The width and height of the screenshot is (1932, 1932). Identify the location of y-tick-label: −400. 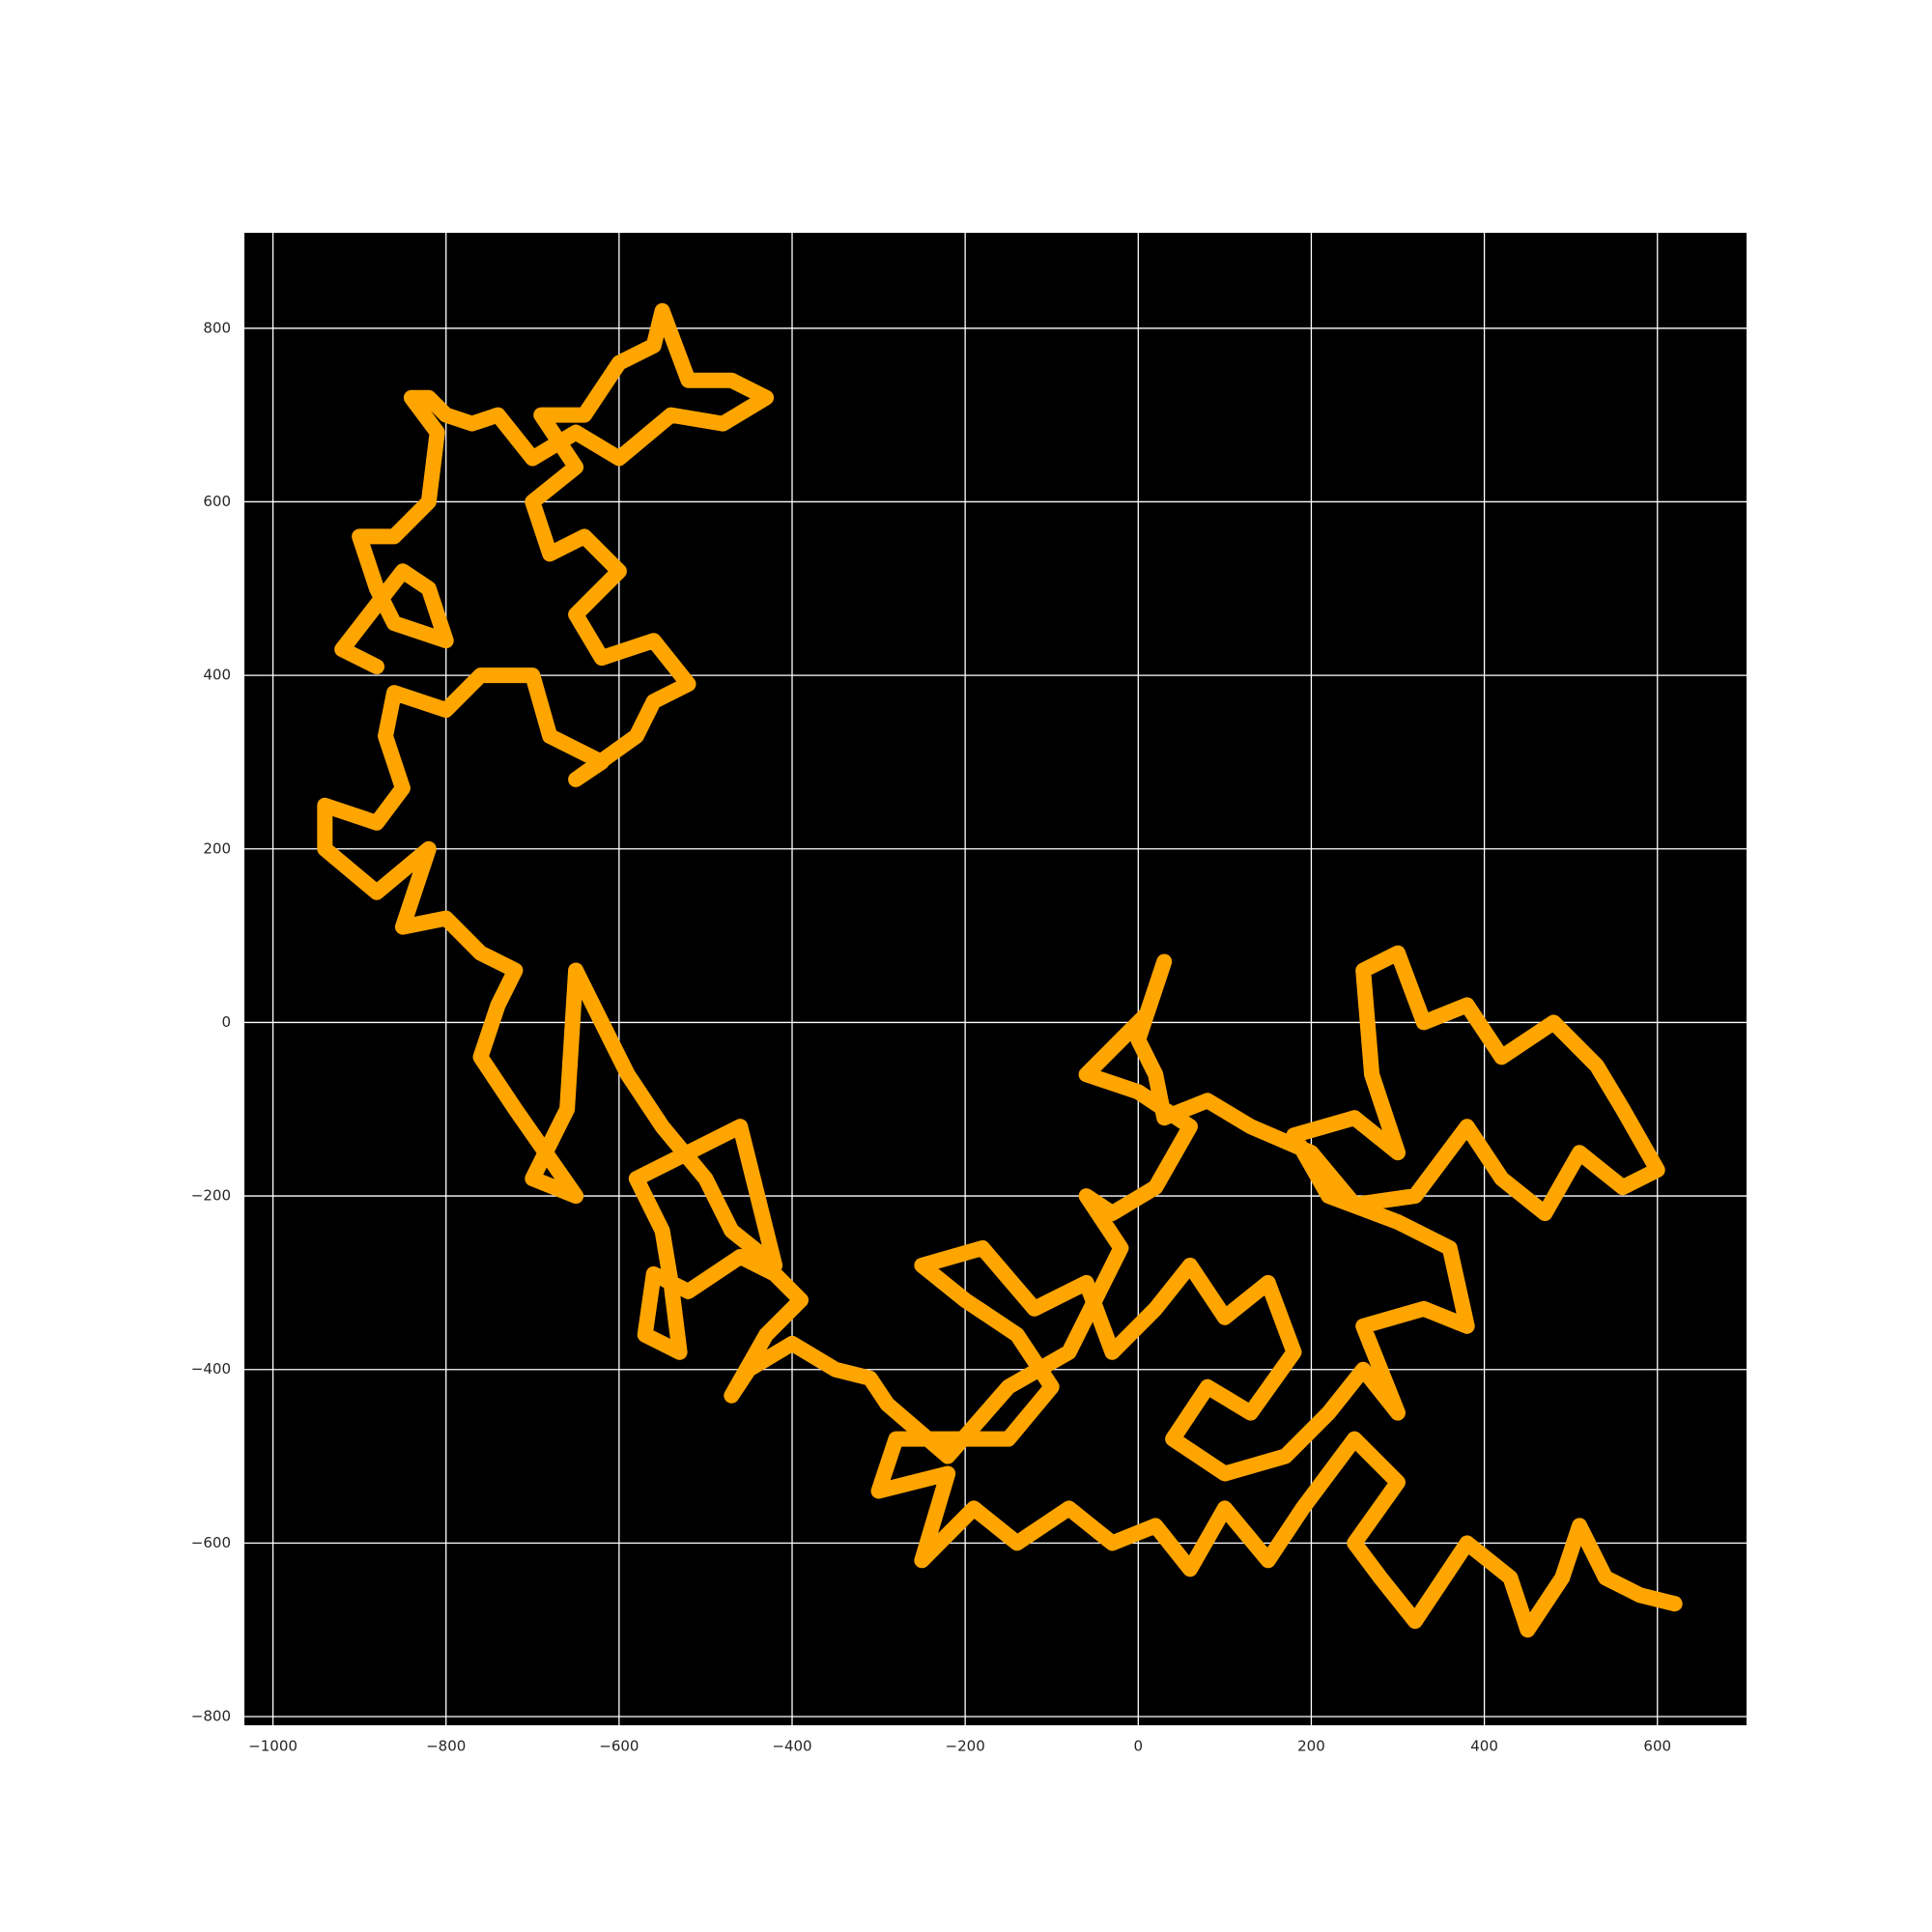
(211, 1369).